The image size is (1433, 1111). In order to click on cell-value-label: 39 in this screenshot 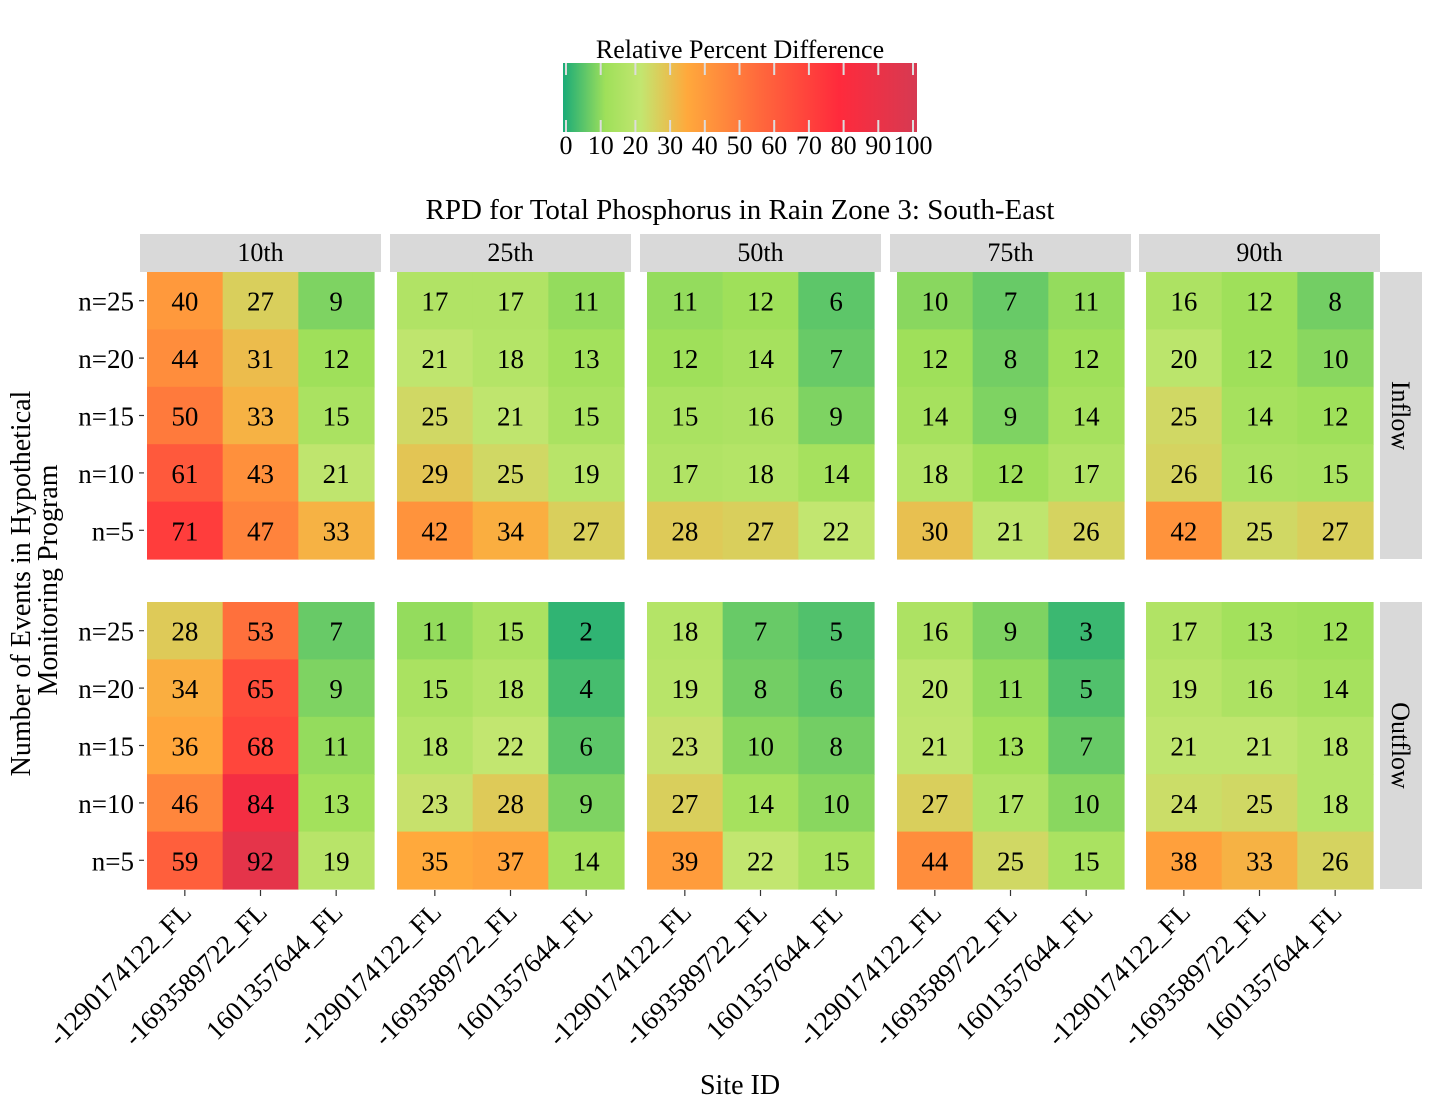, I will do `click(684, 861)`.